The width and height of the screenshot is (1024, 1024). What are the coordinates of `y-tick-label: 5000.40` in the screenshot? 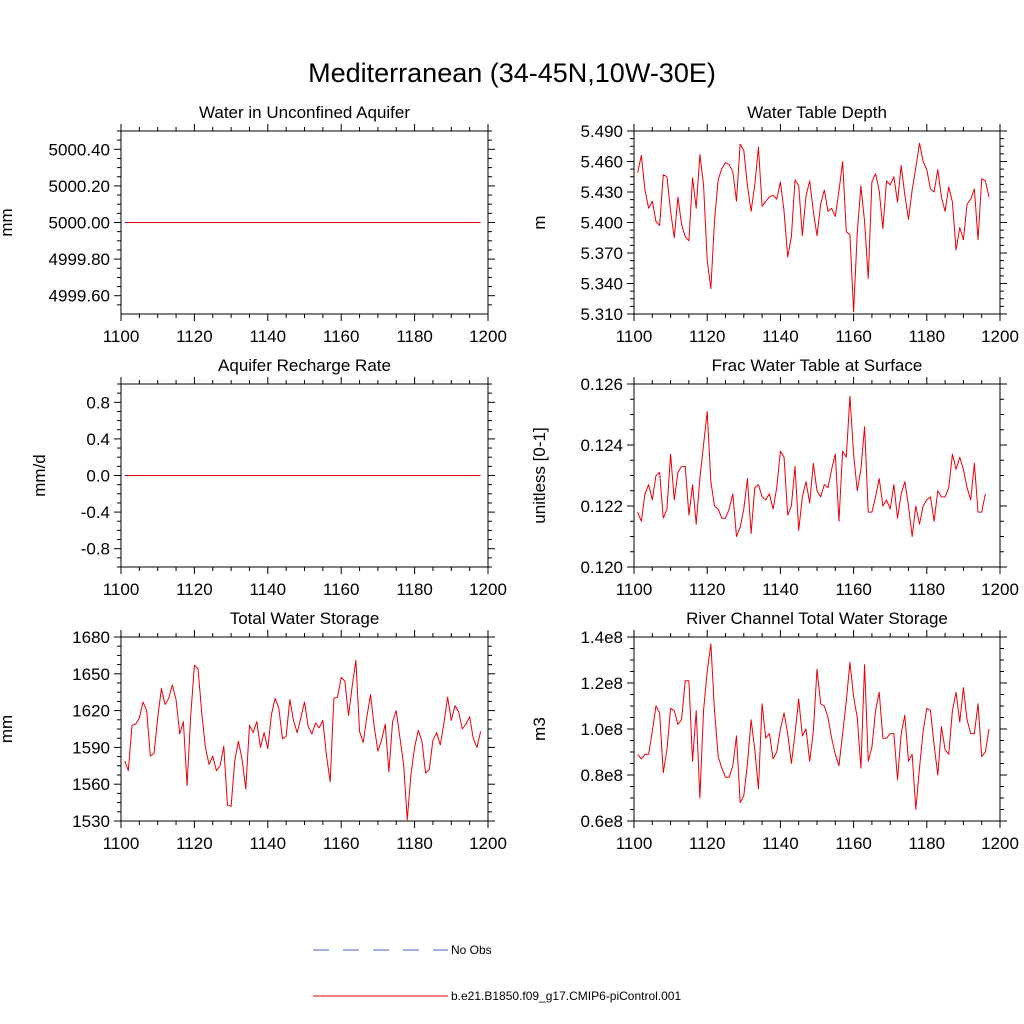 It's located at (79, 149).